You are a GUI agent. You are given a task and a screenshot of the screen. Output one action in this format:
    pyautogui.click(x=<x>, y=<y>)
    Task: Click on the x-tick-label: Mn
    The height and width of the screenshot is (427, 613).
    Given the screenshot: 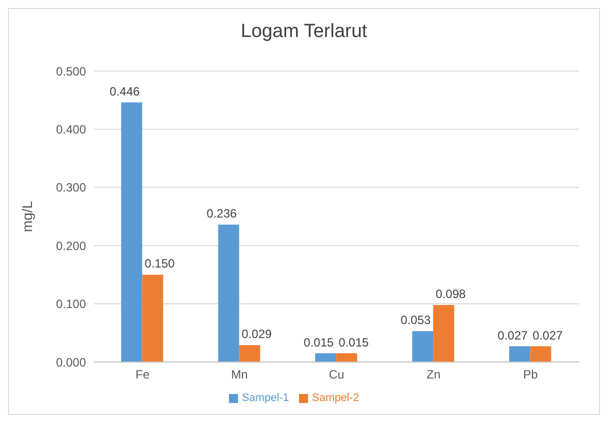 What is the action you would take?
    pyautogui.click(x=239, y=375)
    